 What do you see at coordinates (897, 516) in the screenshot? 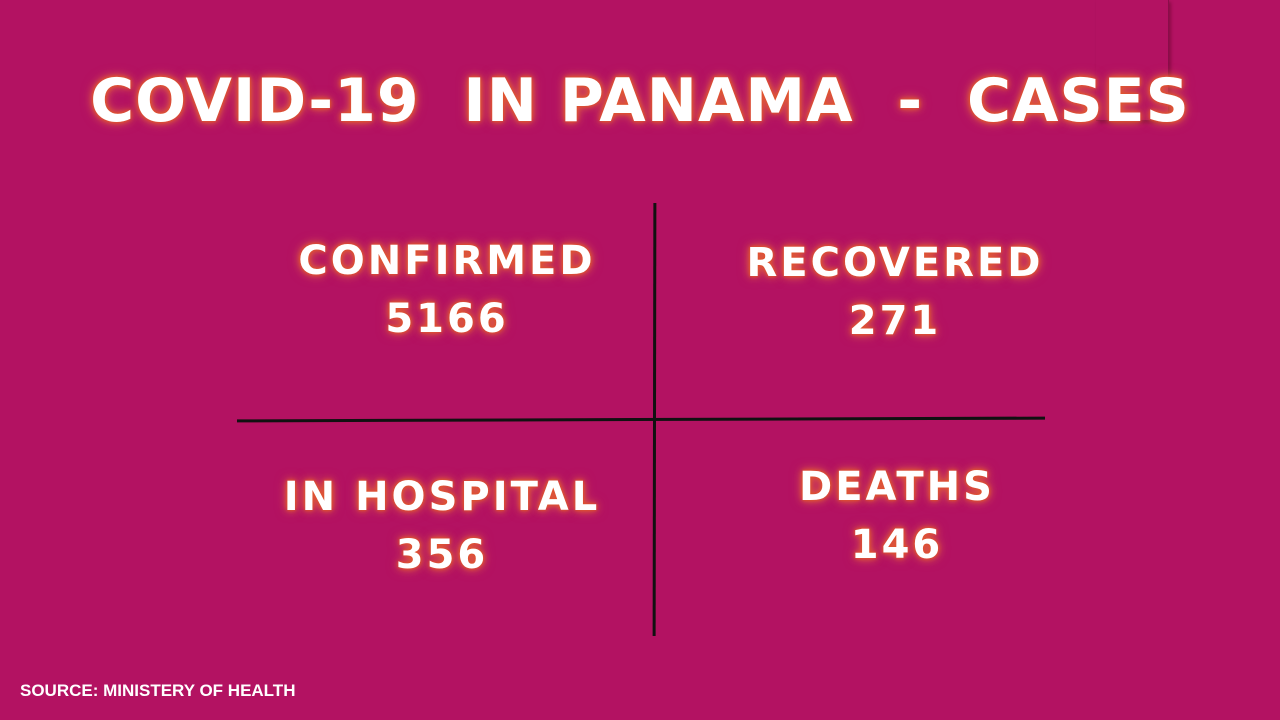
I see `deaths-stat: DEATHS 146` at bounding box center [897, 516].